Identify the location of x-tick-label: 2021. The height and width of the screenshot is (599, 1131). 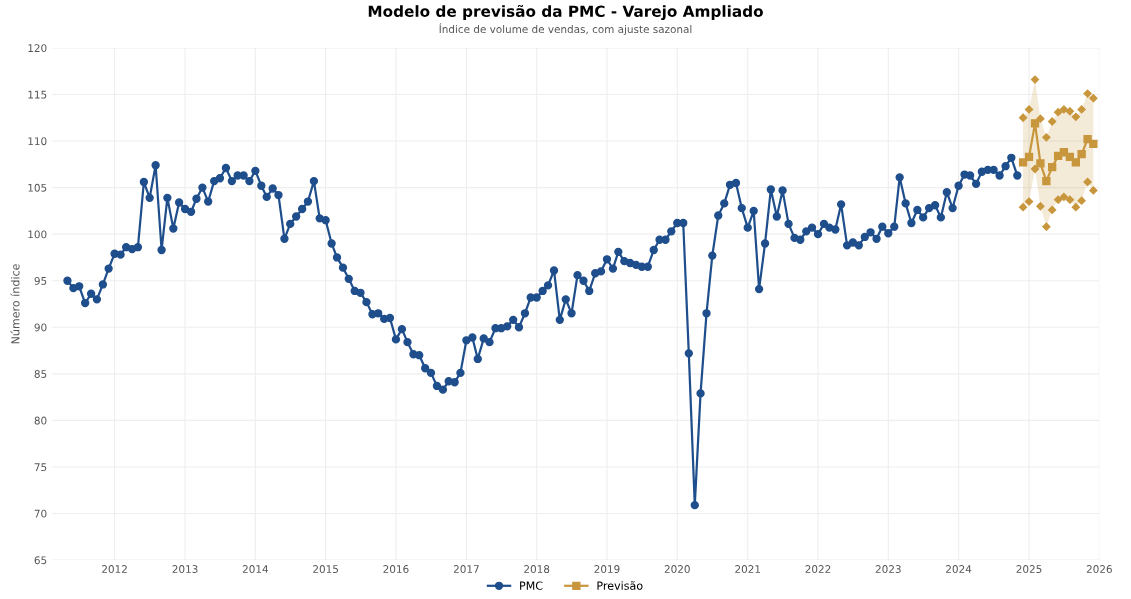
(748, 569).